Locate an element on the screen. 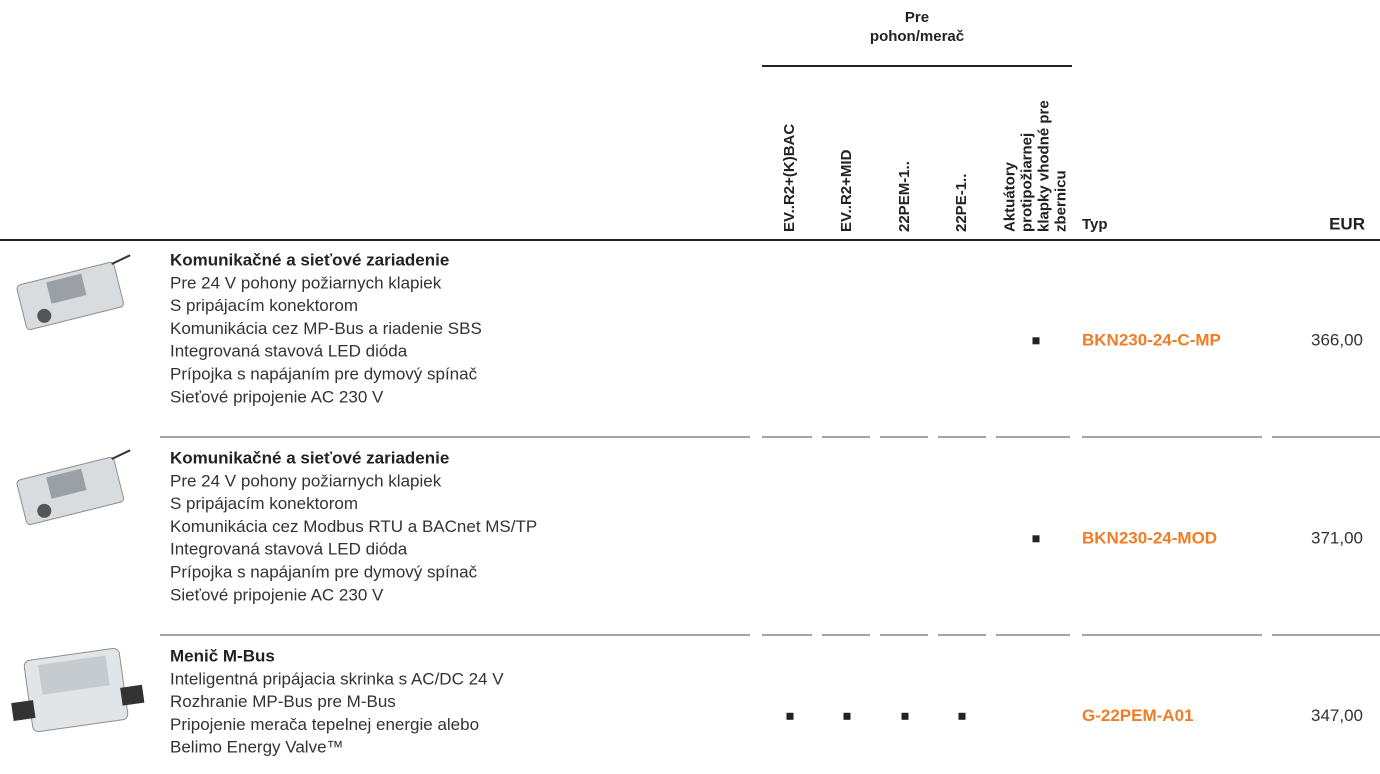 The width and height of the screenshot is (1380, 774). price: 347,00 is located at coordinates (1337, 715).